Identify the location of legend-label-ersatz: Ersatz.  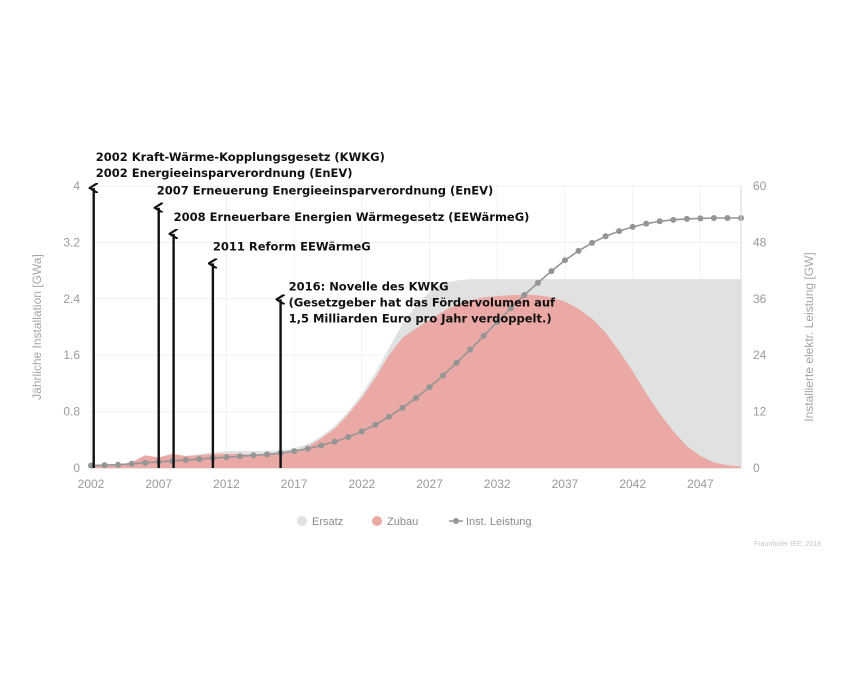
(327, 522).